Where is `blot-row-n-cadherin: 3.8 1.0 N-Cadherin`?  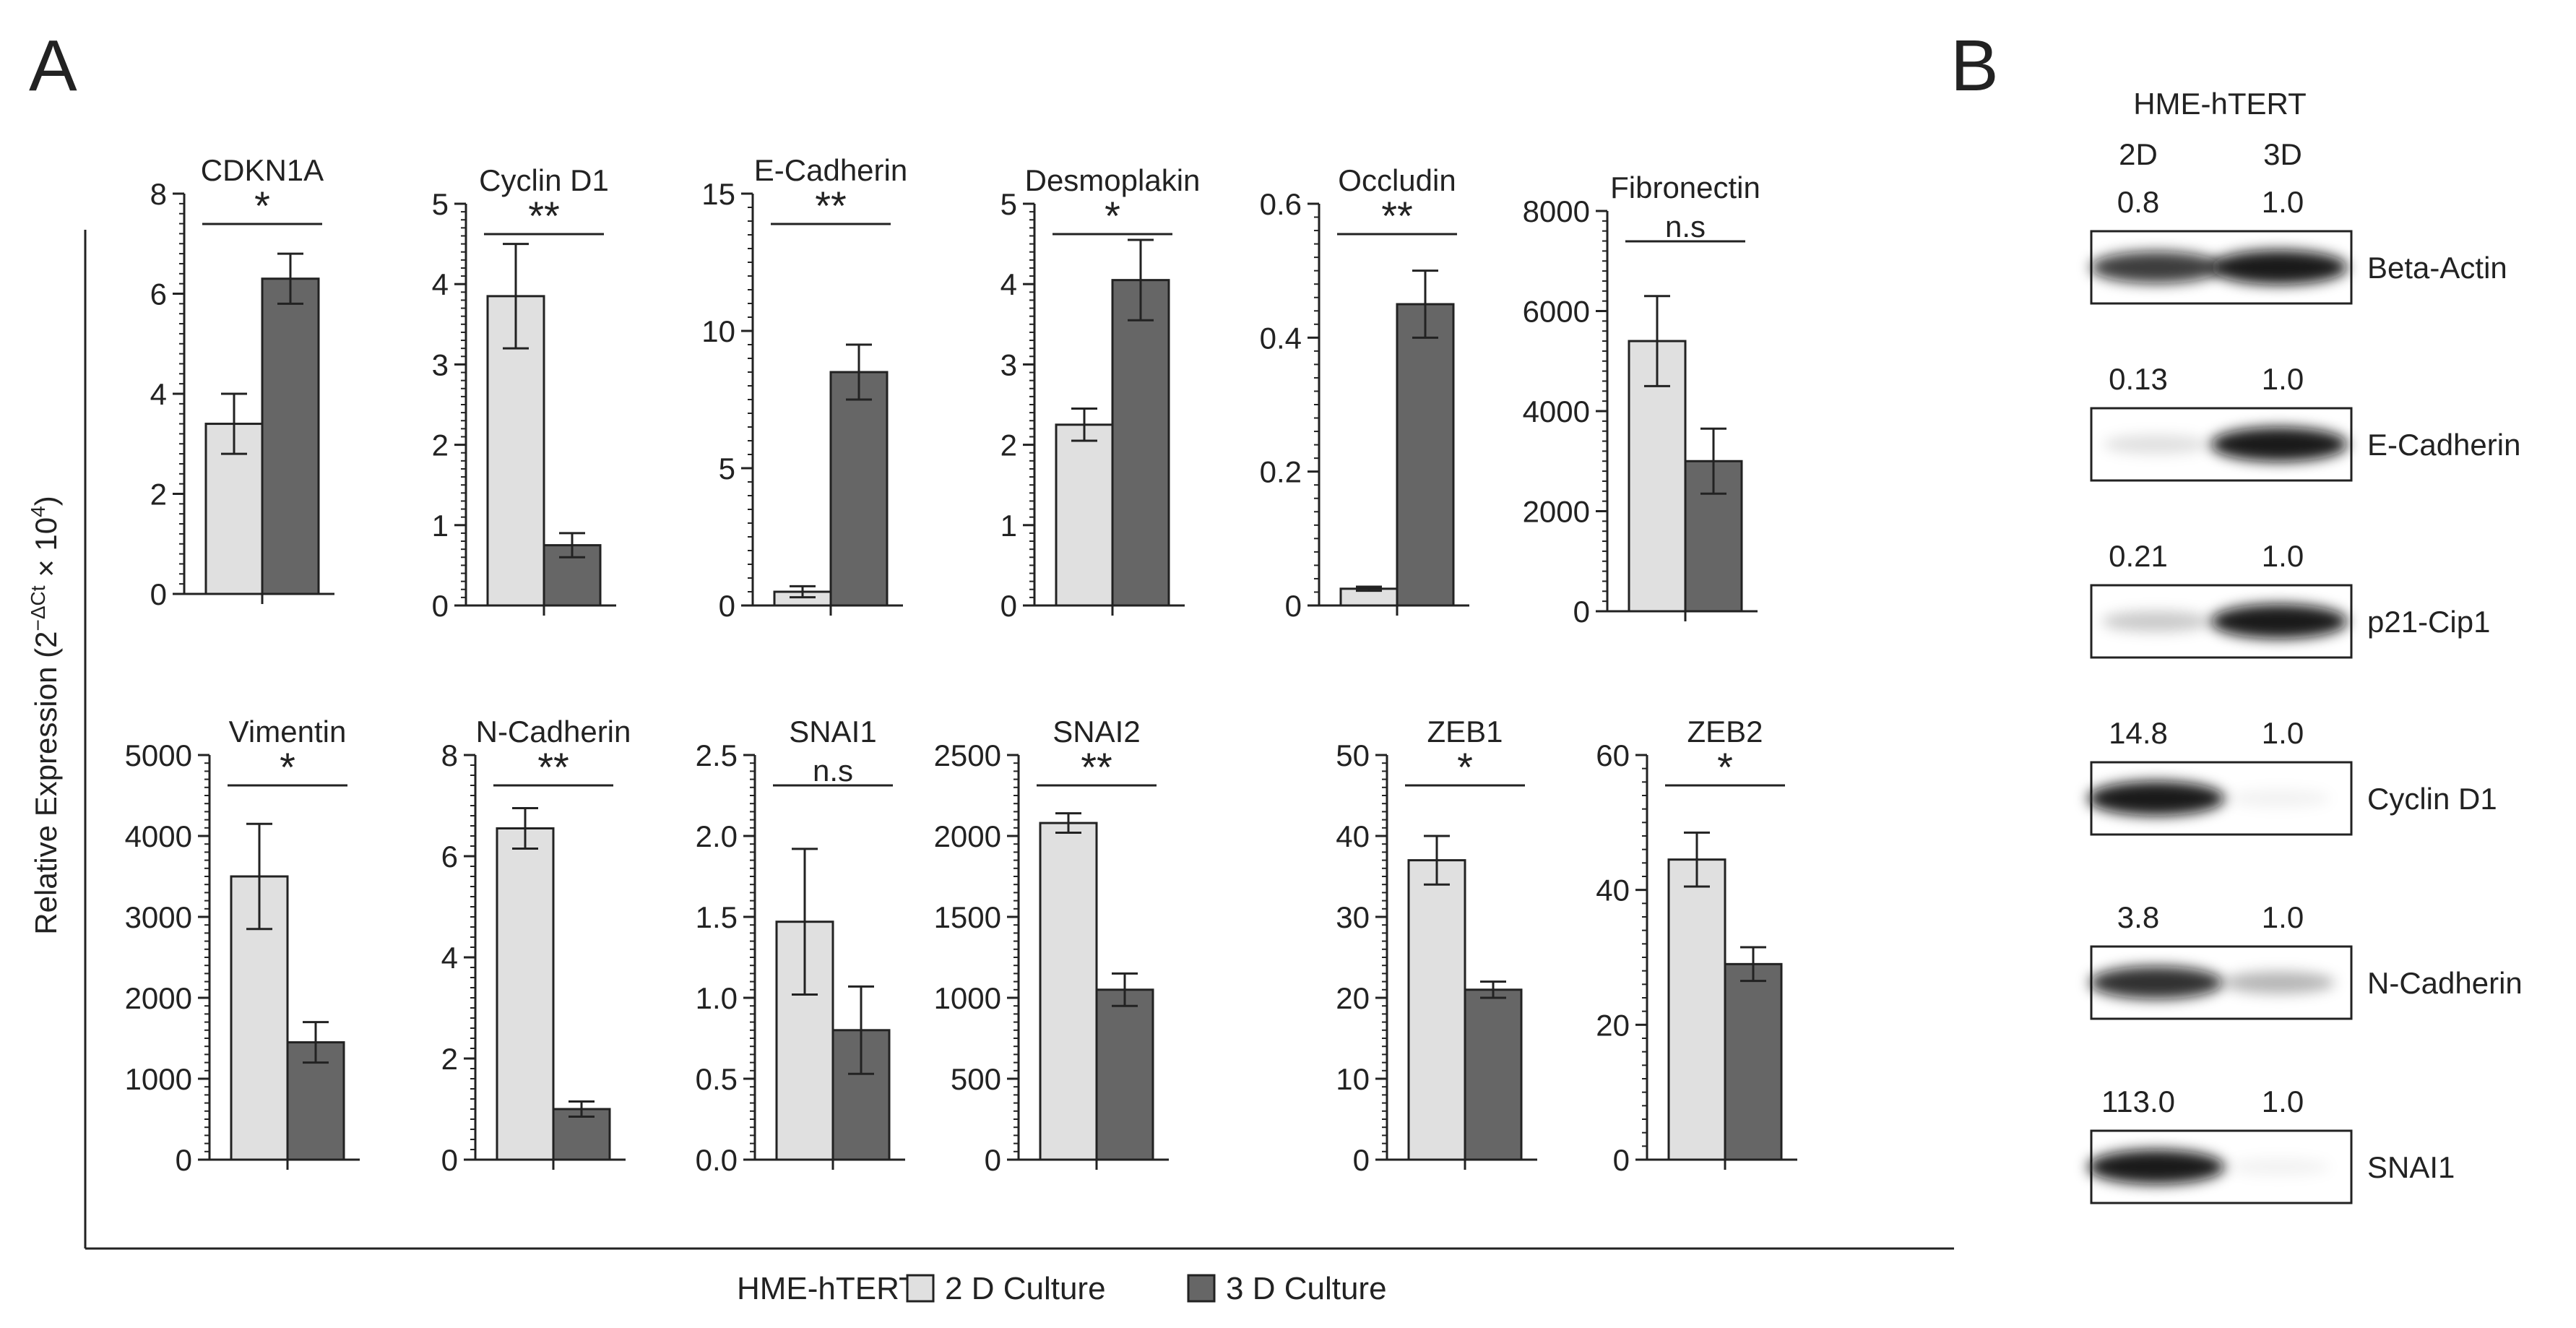
blot-row-n-cadherin: 3.8 1.0 N-Cadherin is located at coordinates (2306, 960).